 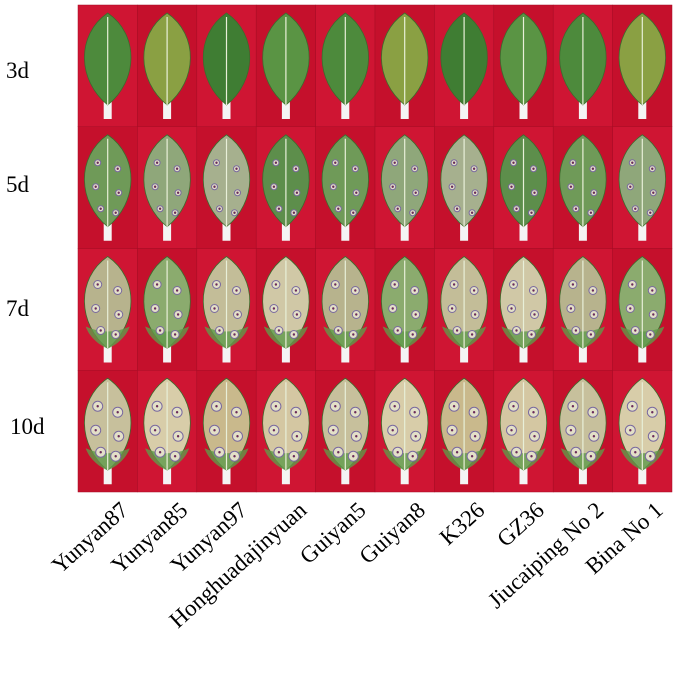 I want to click on column-label: Guiyan5, so click(x=333, y=533).